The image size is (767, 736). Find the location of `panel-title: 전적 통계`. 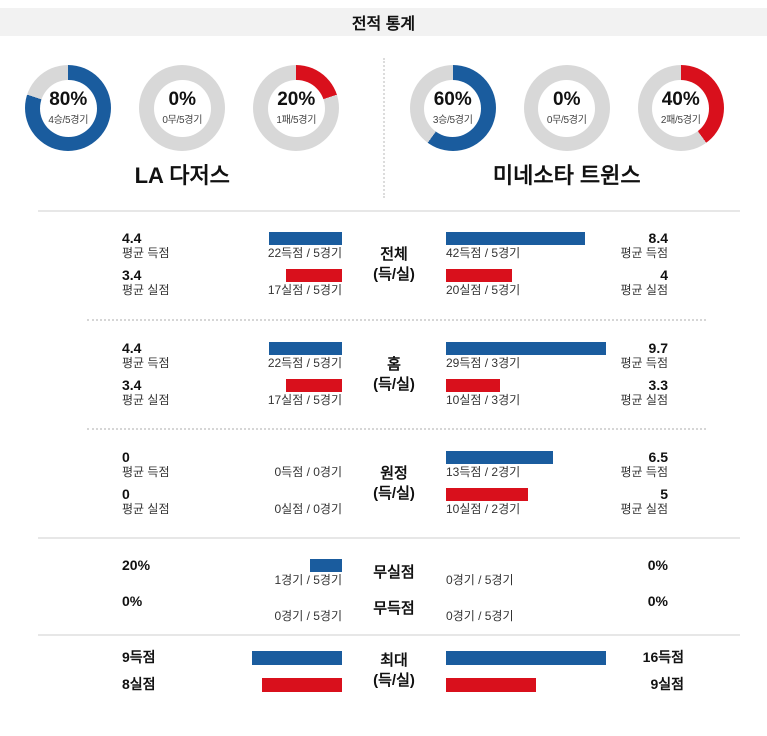

panel-title: 전적 통계 is located at coordinates (383, 22).